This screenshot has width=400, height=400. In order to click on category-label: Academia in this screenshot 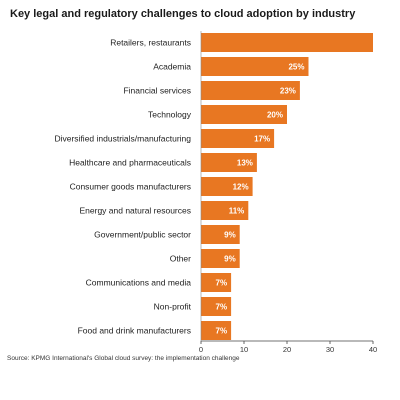, I will do `click(172, 67)`.